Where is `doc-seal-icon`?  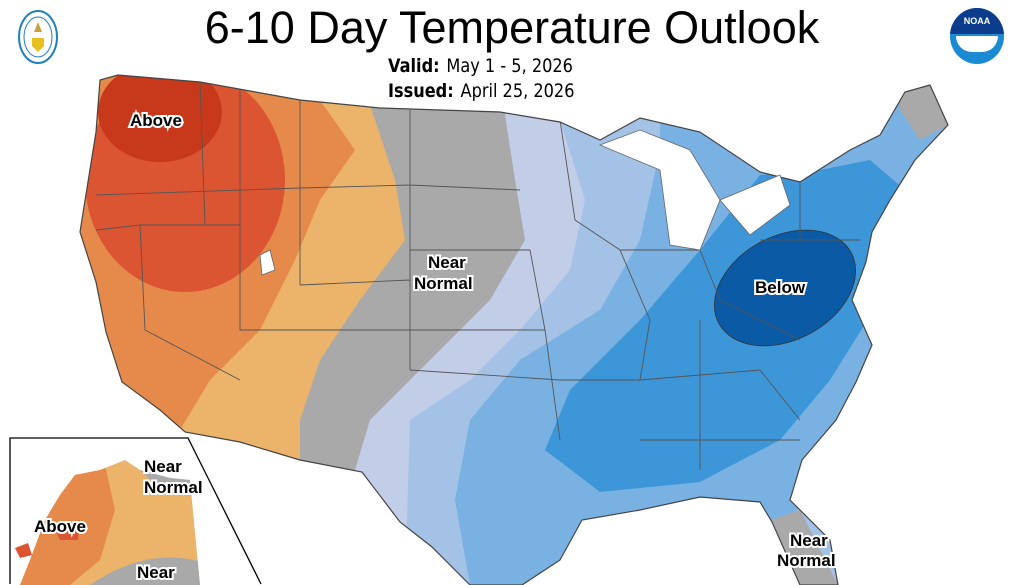
doc-seal-icon is located at coordinates (38, 37).